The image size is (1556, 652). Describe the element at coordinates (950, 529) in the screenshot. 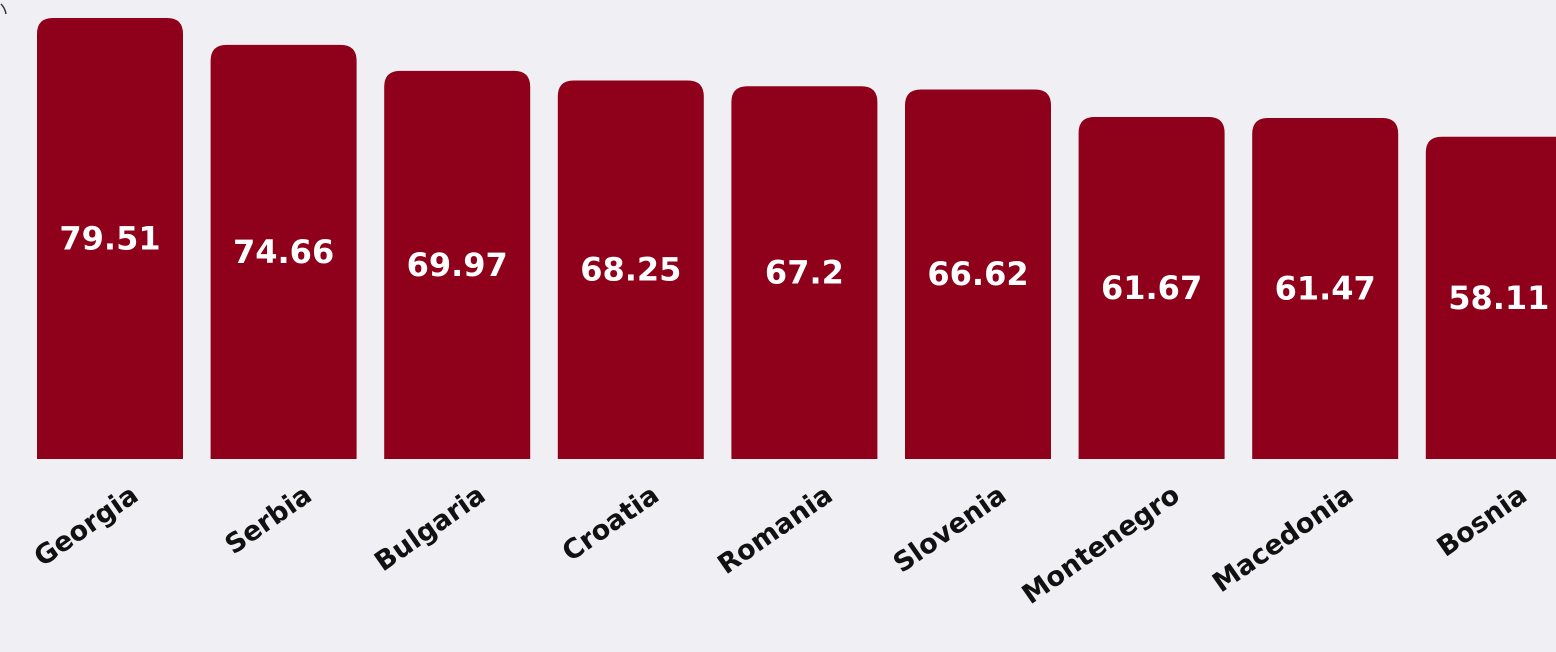

I see `category-label: Slovenia` at that location.